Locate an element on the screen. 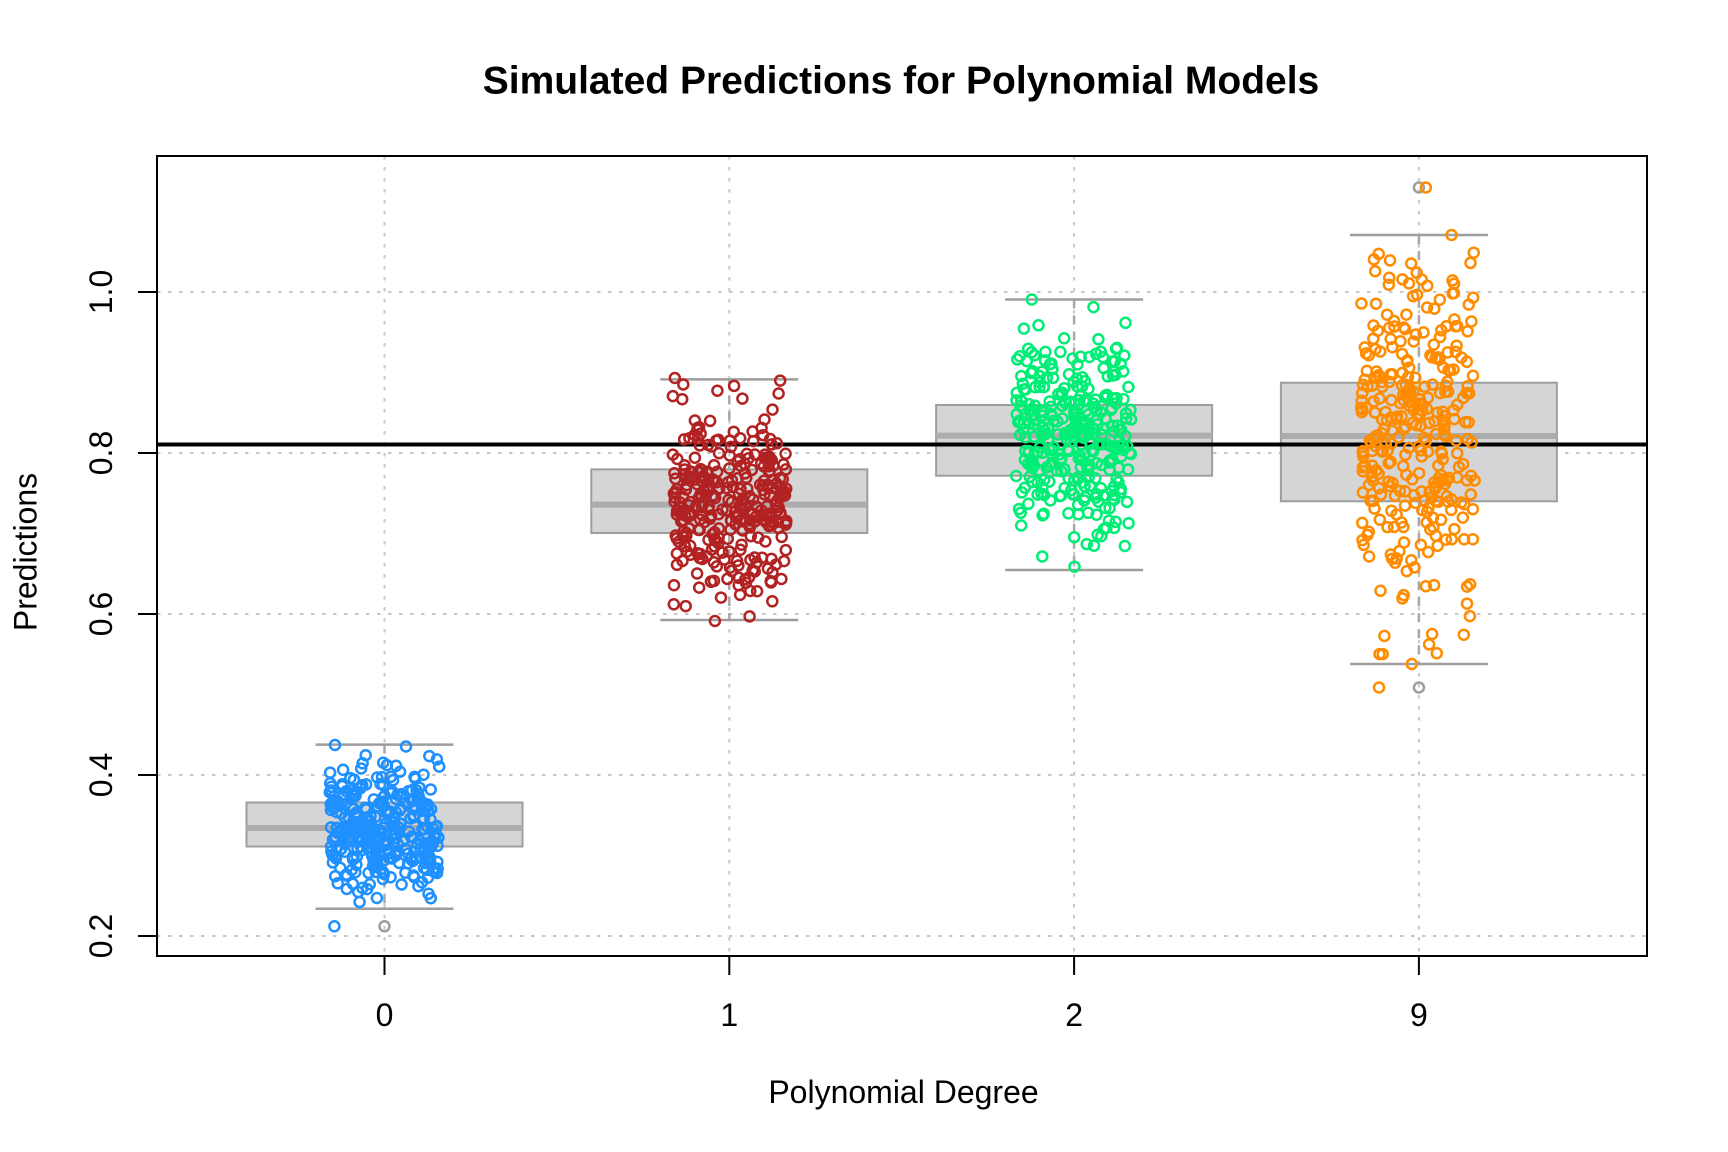  svg-text: 0 is located at coordinates (385, 1015).